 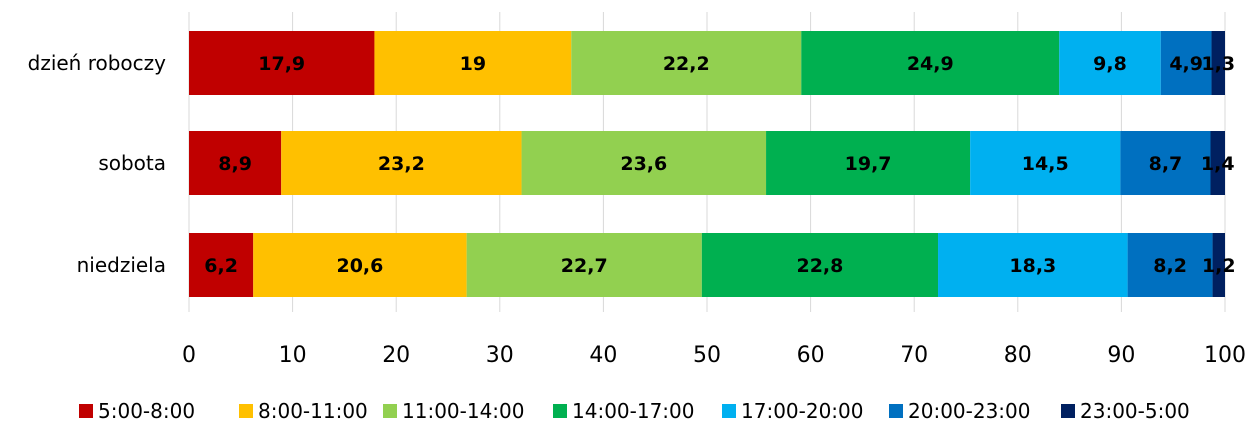 What do you see at coordinates (293, 355) in the screenshot?
I see `x-tick-label: 10` at bounding box center [293, 355].